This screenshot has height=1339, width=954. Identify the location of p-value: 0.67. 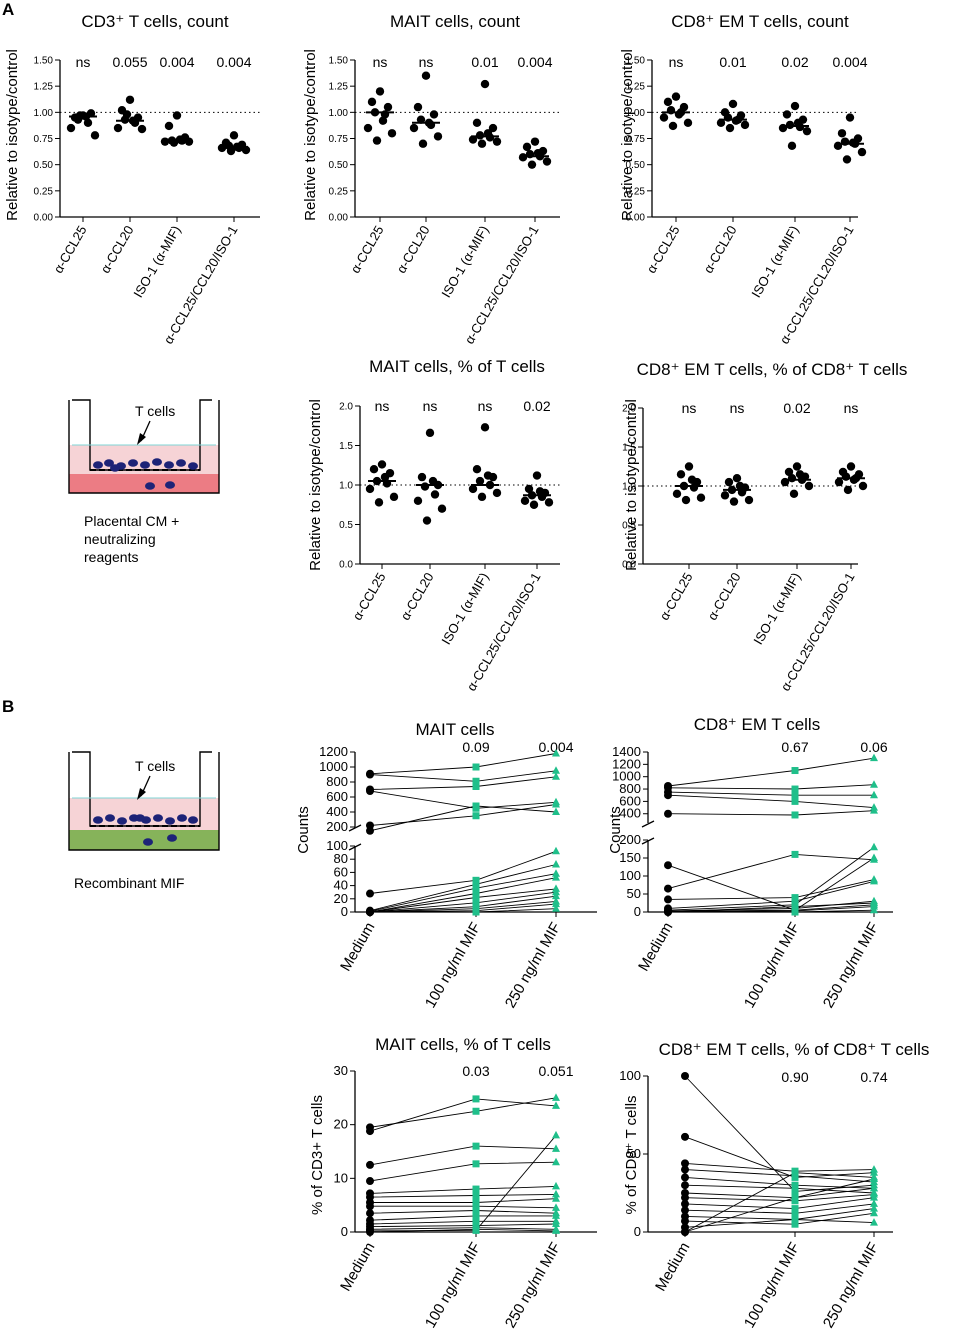
(794, 747).